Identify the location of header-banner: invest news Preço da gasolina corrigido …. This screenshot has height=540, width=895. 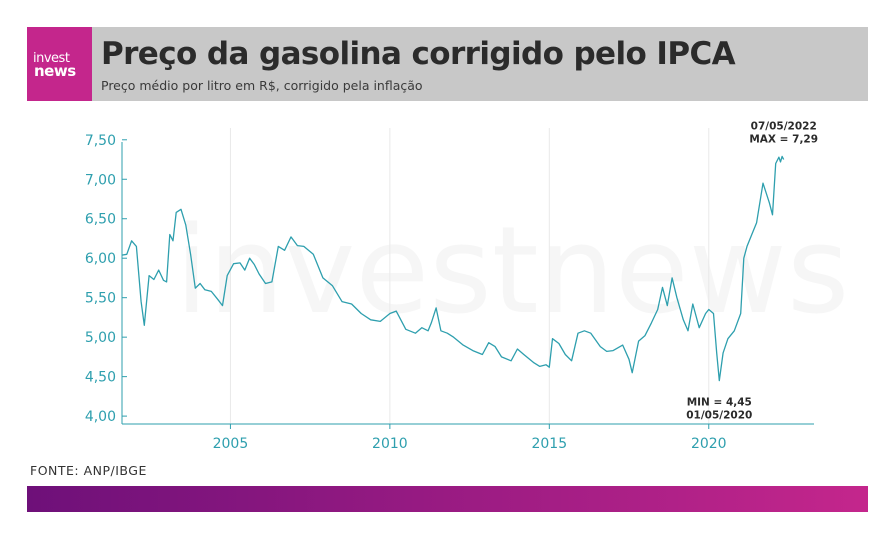
(447, 64).